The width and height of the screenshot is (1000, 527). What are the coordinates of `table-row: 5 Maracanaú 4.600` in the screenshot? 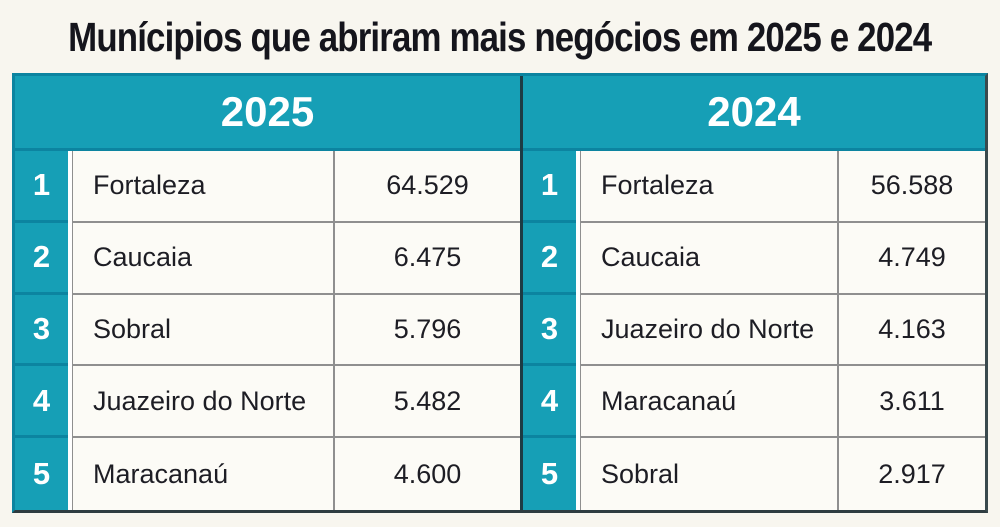 It's located at (267, 474).